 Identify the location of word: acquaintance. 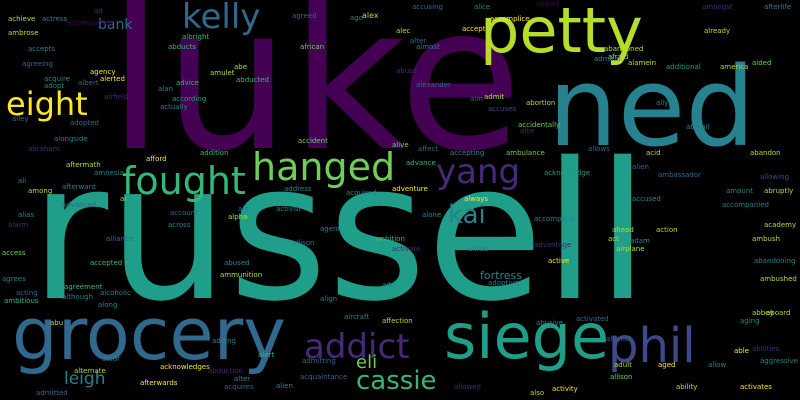
(324, 377).